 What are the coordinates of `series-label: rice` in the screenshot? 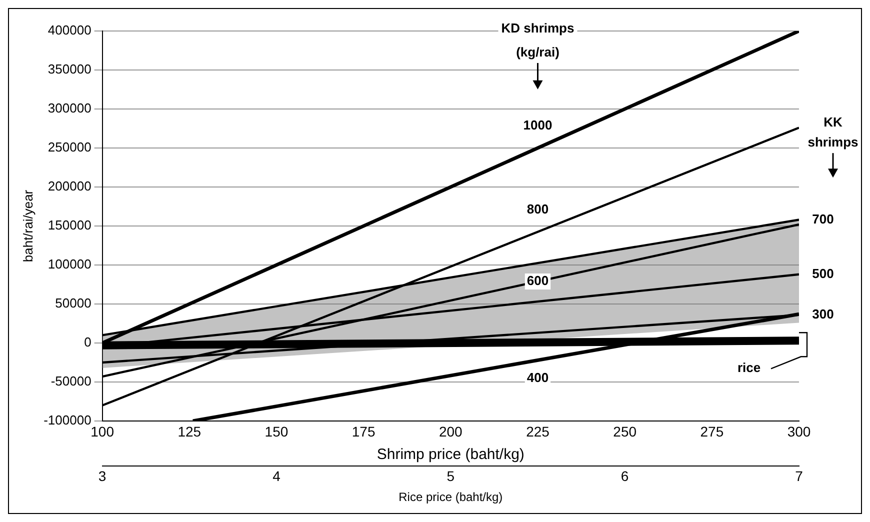 It's located at (749, 368).